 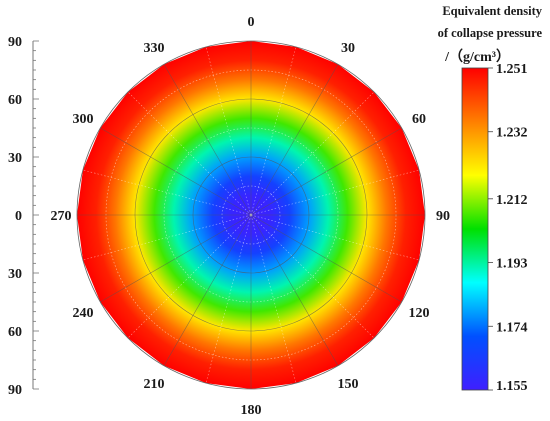 What do you see at coordinates (348, 384) in the screenshot?
I see `angle-tick-label: 150` at bounding box center [348, 384].